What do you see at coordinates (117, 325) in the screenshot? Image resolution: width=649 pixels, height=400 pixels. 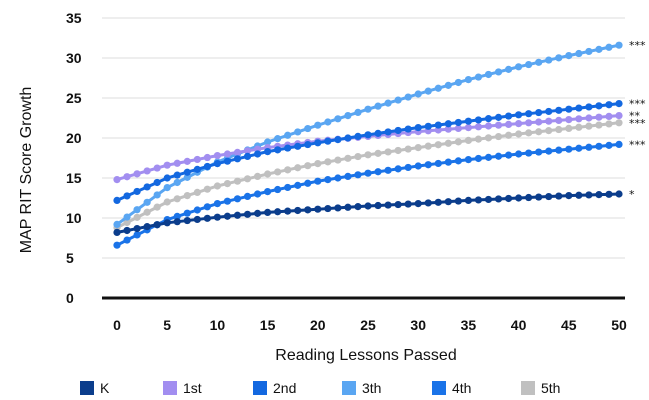 I see `x-tick-label: 0` at bounding box center [117, 325].